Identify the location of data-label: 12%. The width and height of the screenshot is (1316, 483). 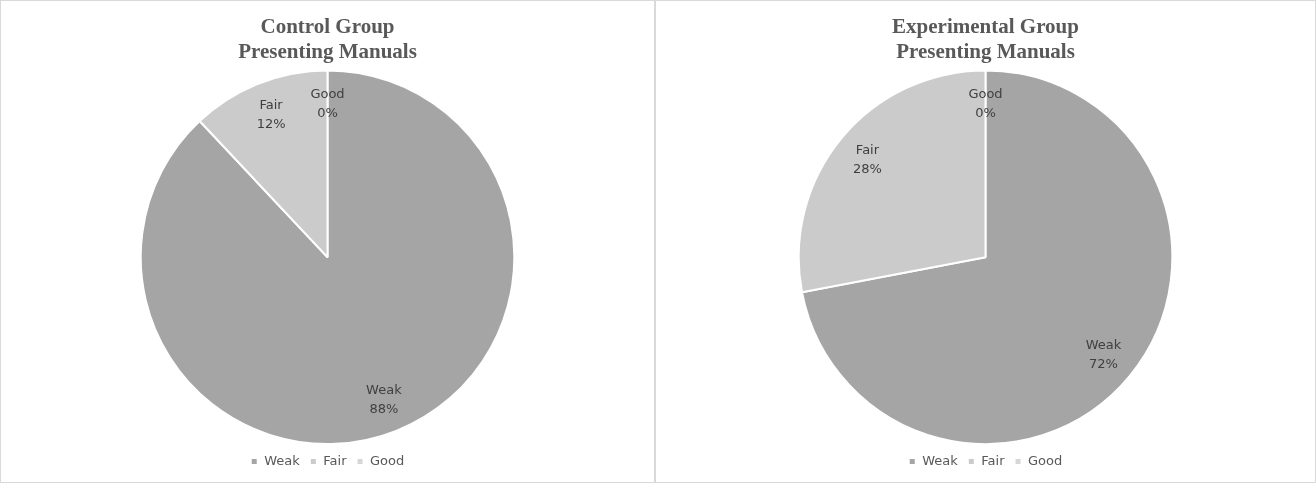
(271, 124).